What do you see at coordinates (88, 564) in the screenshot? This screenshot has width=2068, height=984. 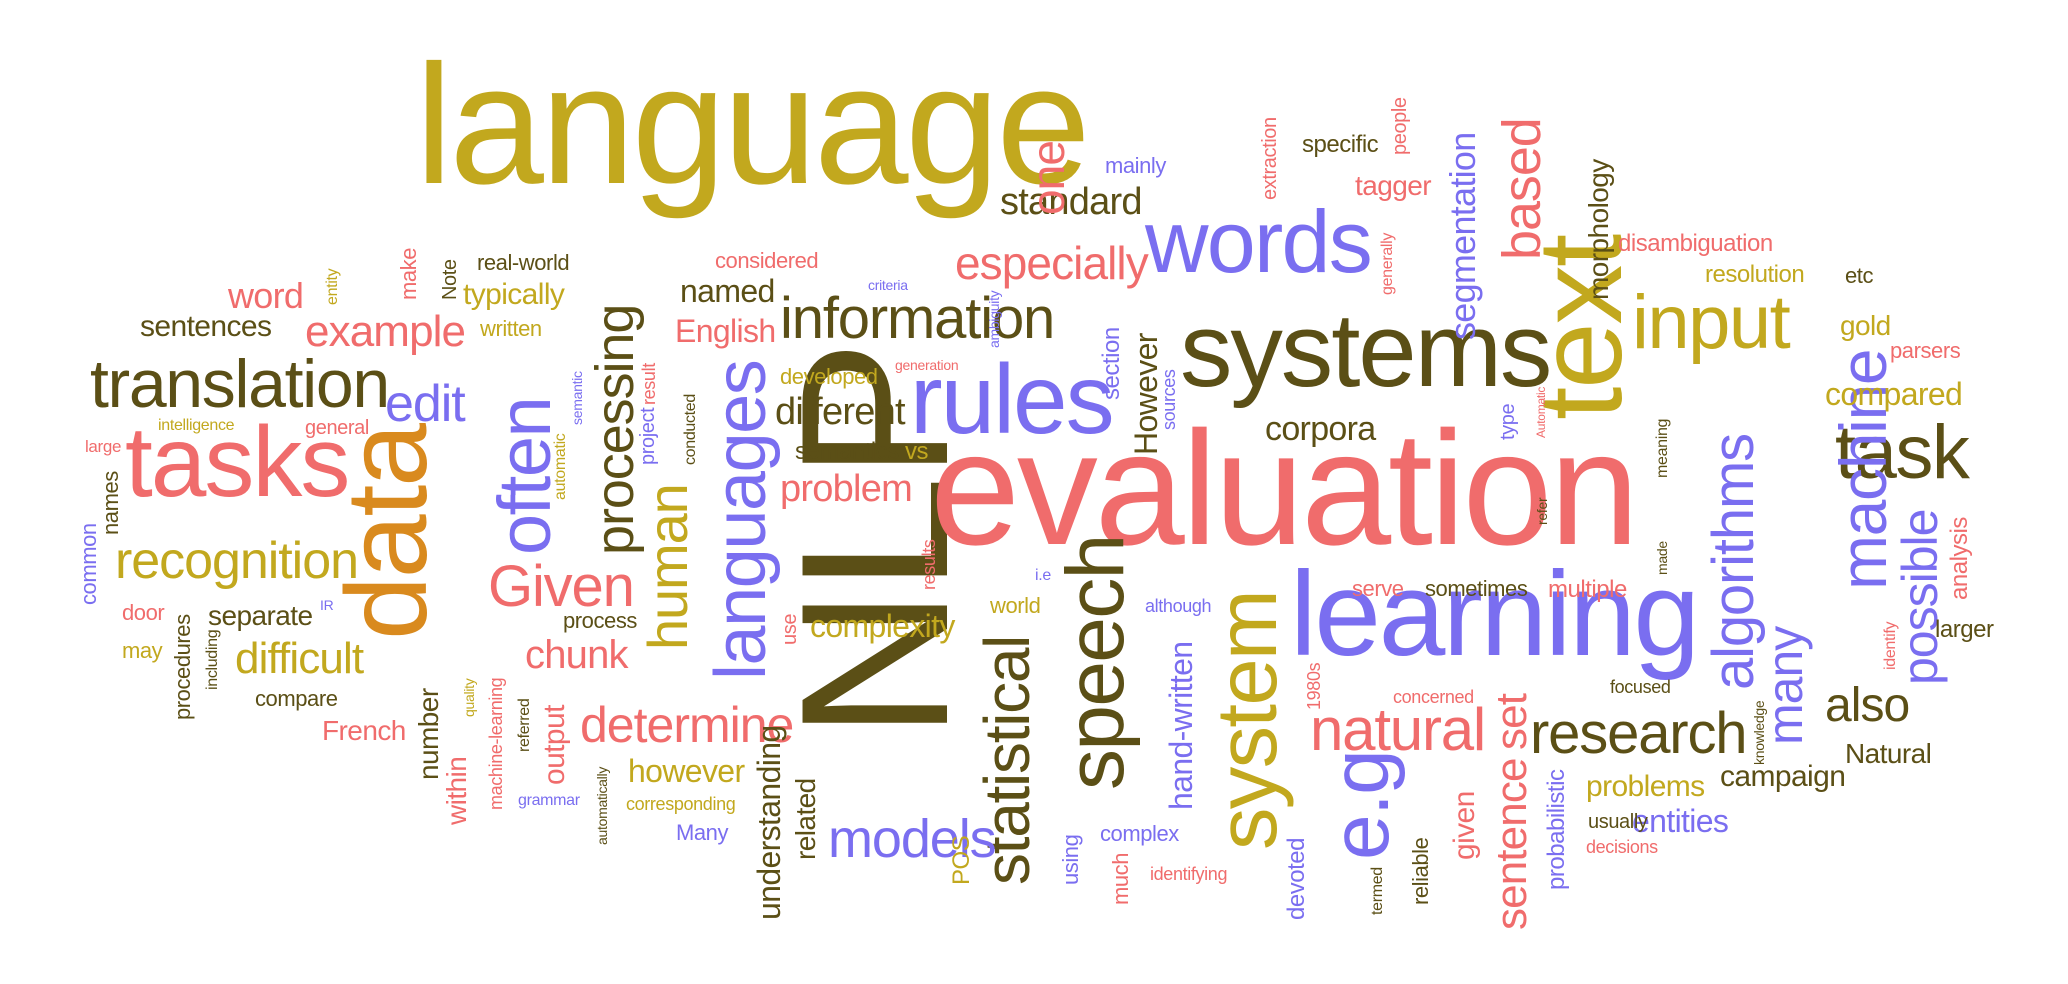 I see `word-common: common` at bounding box center [88, 564].